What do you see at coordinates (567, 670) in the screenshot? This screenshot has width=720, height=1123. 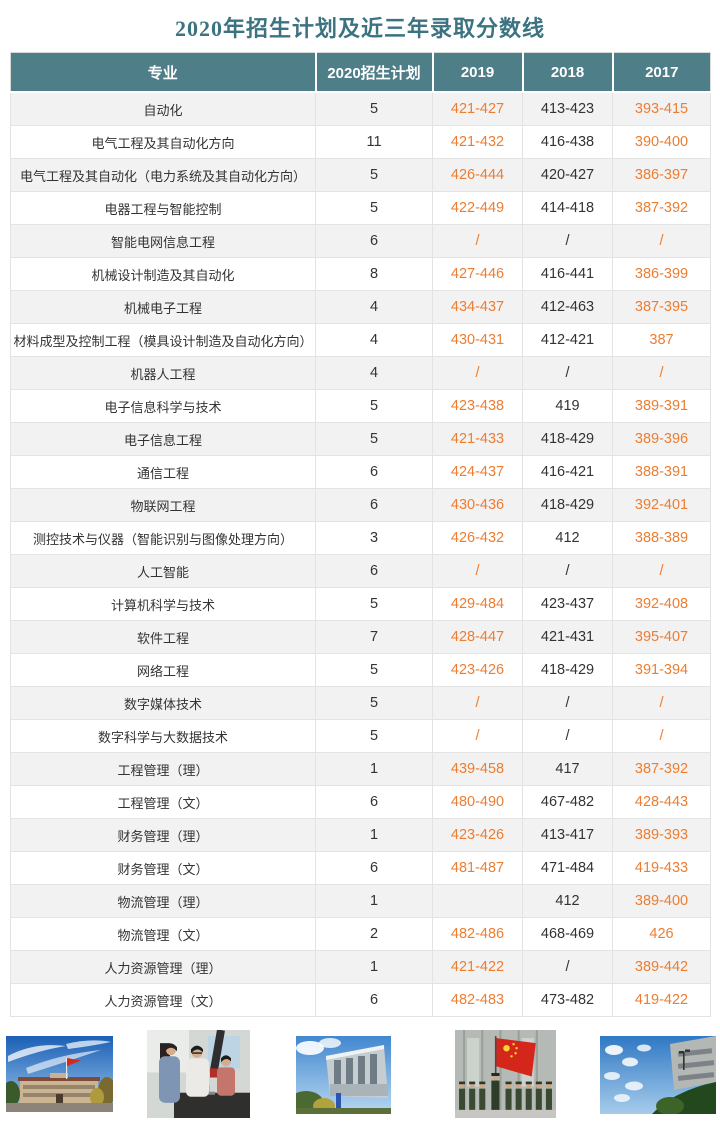 I see `y2018-cell: 418-429` at bounding box center [567, 670].